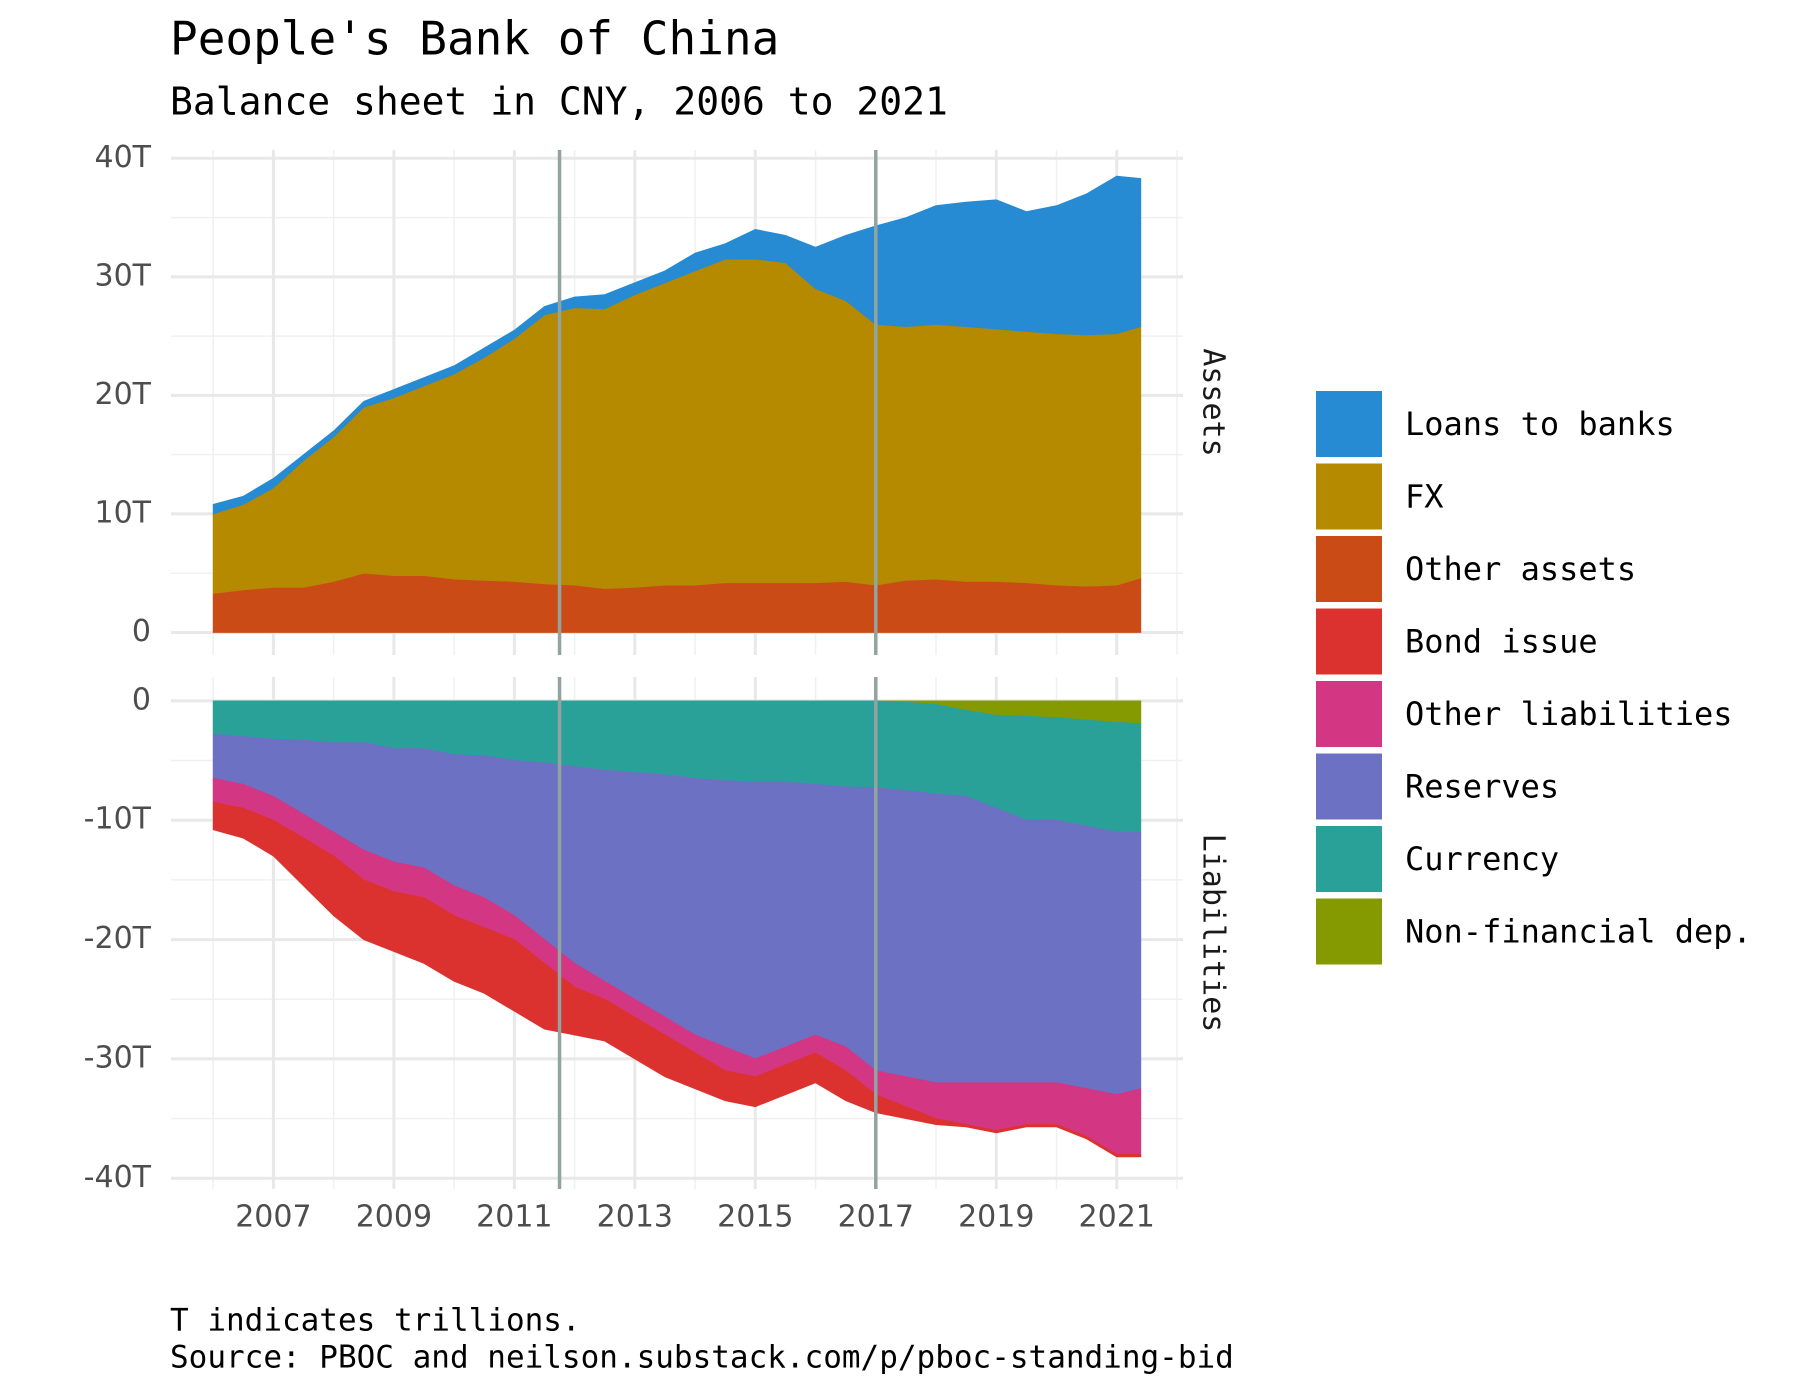 The image size is (1800, 1390). Describe the element at coordinates (118, 1057) in the screenshot. I see `y-tick-label: -30T` at that location.